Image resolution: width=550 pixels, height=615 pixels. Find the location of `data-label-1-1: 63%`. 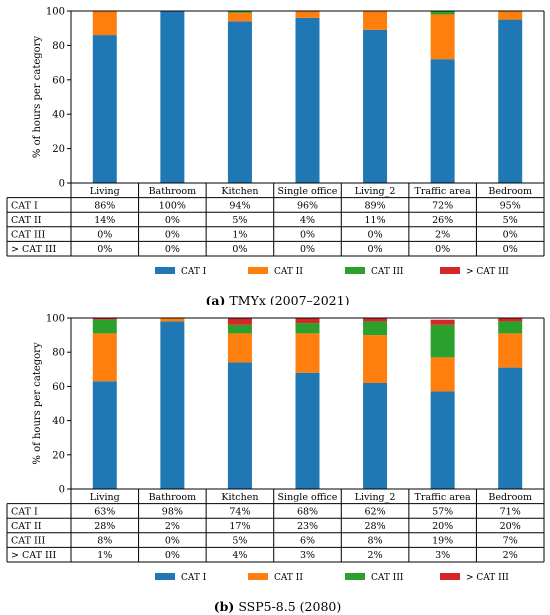

data-label-1-1: 63% is located at coordinates (104, 511).